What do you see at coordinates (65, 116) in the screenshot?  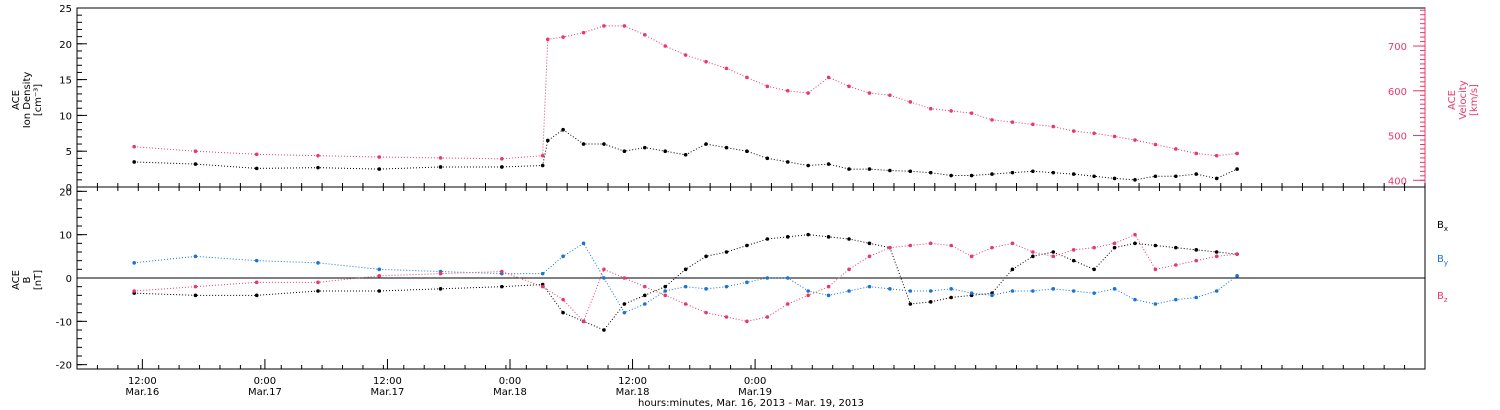 I see `density-tick-label: 10` at bounding box center [65, 116].